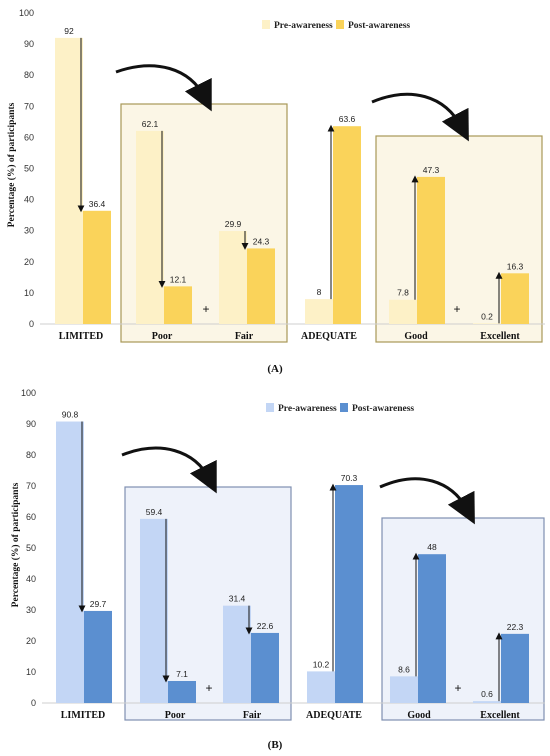 The image size is (550, 756). I want to click on panel-b-data-label-post: 48, so click(432, 547).